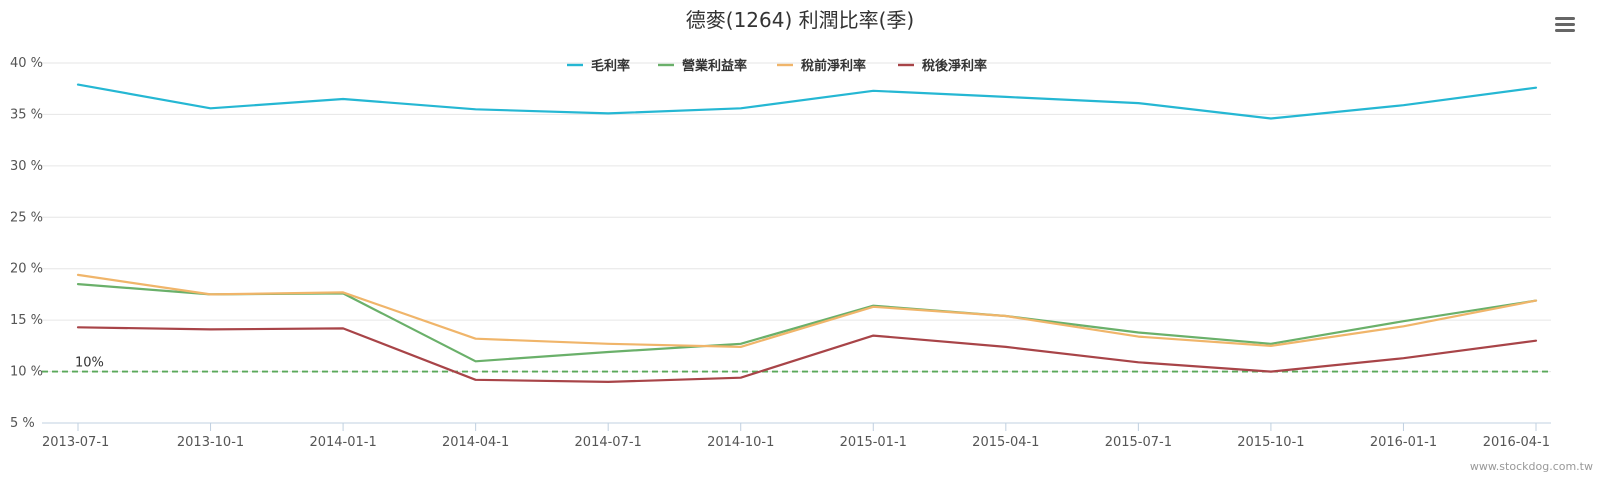 This screenshot has height=484, width=1600. Describe the element at coordinates (740, 442) in the screenshot. I see `x-tick-label: 2014-10-1` at that location.